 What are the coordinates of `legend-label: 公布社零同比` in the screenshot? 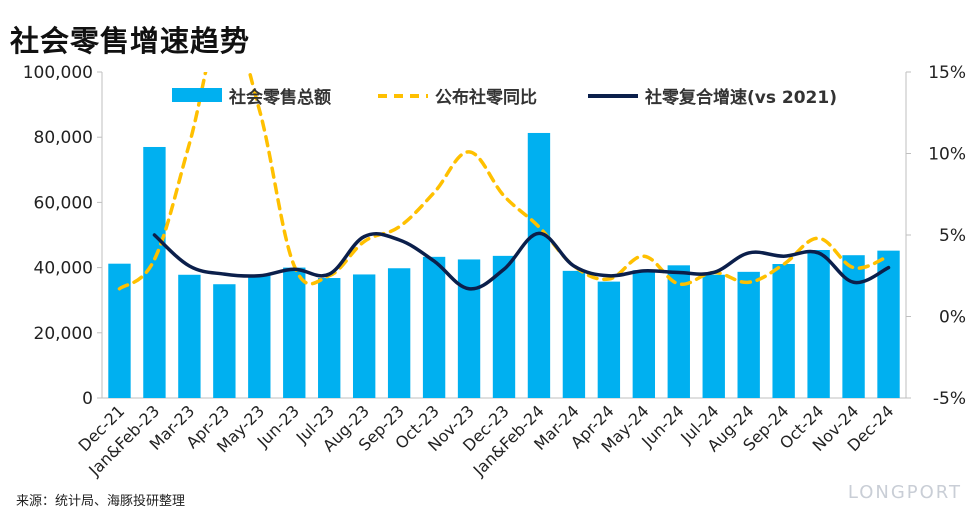 It's located at (486, 97).